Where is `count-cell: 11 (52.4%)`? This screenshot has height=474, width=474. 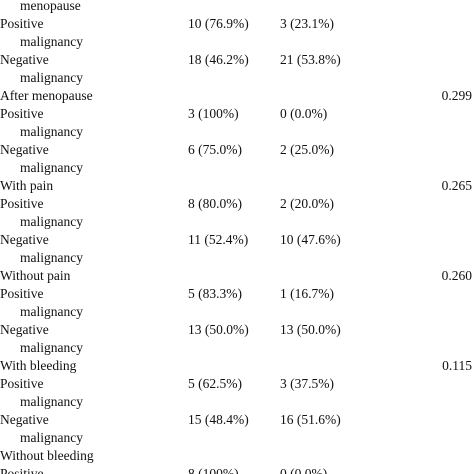 count-cell: 11 (52.4%) is located at coordinates (218, 239).